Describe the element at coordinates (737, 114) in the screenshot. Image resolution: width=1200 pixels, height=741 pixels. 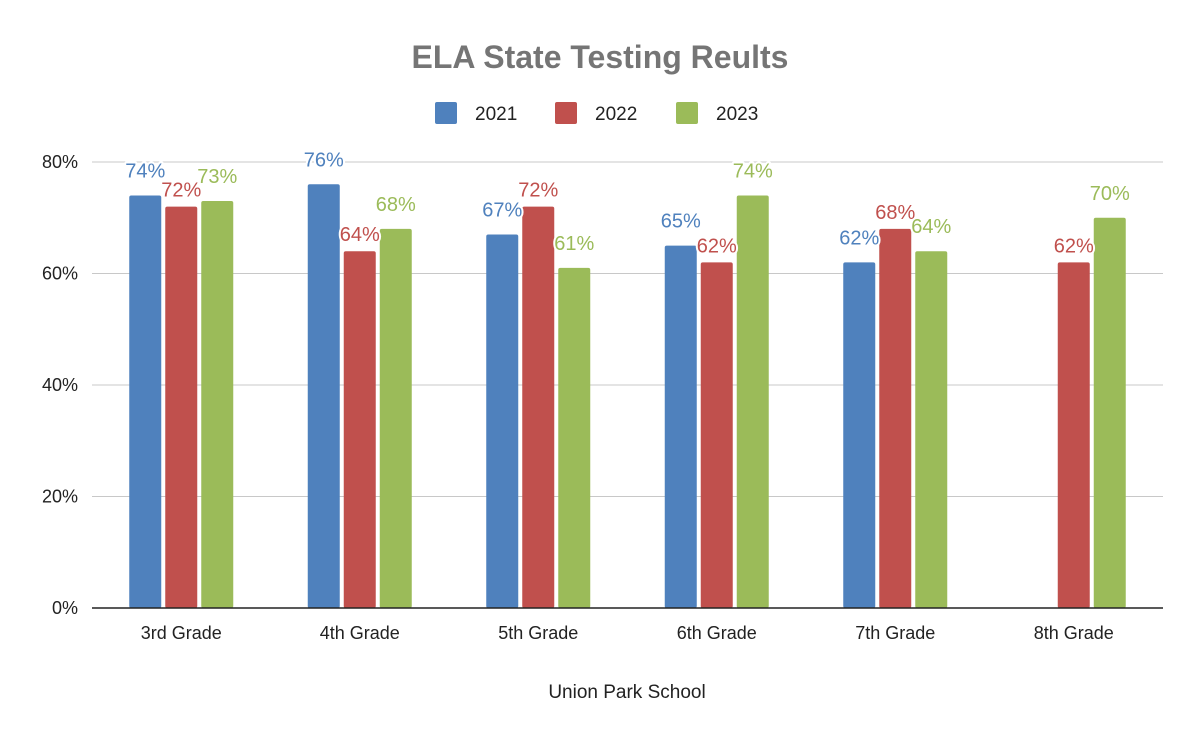
I see `legend-label-2023: 2023` at that location.